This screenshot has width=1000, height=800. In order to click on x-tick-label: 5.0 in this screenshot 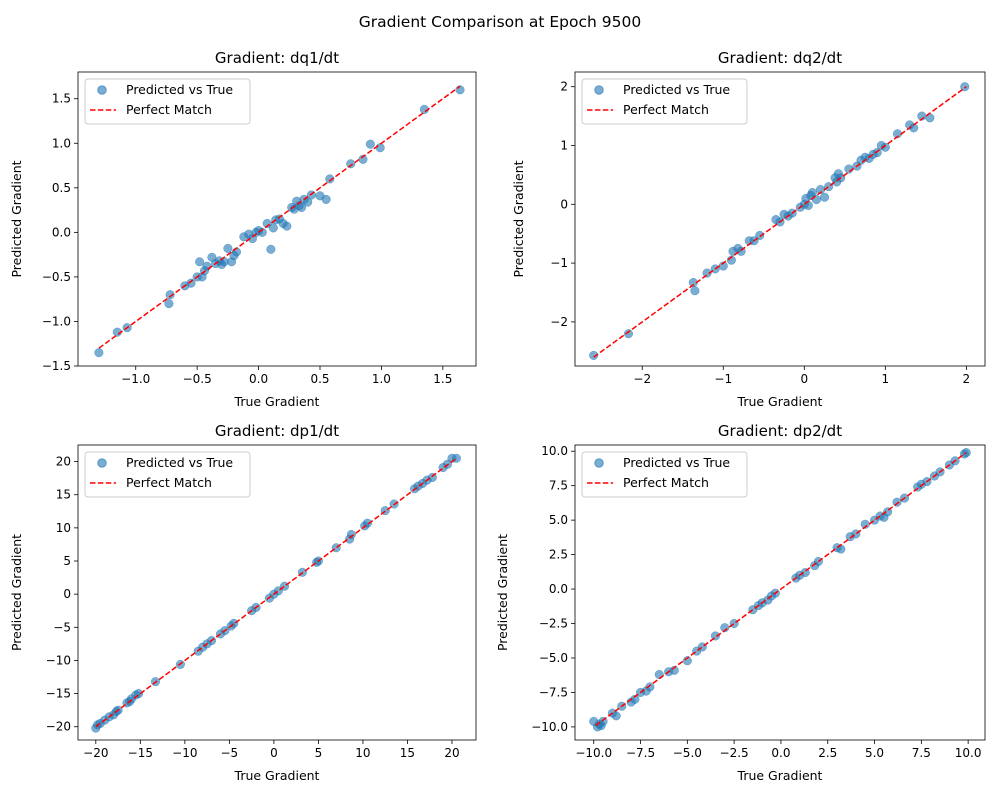, I will do `click(874, 753)`.